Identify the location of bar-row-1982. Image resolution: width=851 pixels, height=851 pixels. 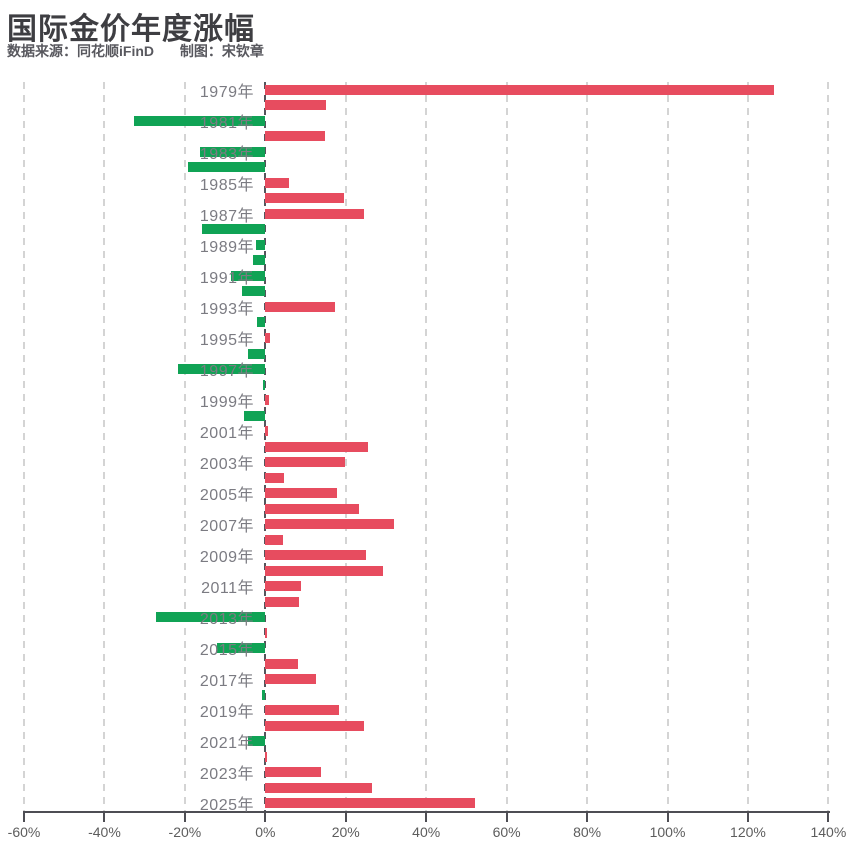
(425, 137).